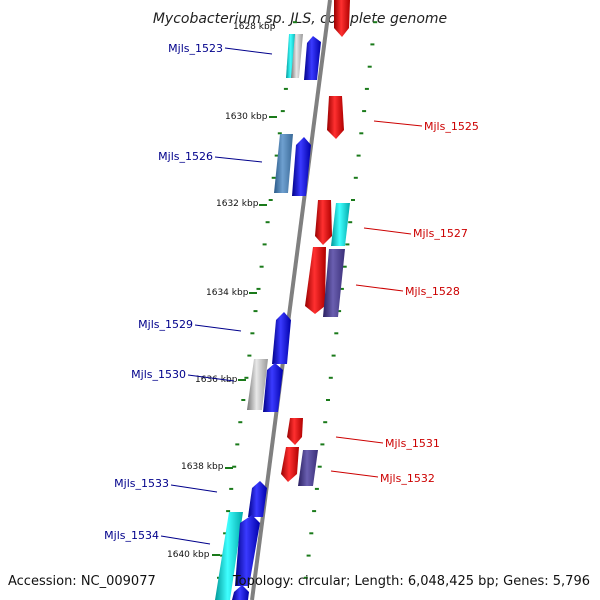 The image size is (600, 600). What do you see at coordinates (131, 535) in the screenshot?
I see `label-mjls-1534: Mjls_1534` at bounding box center [131, 535].